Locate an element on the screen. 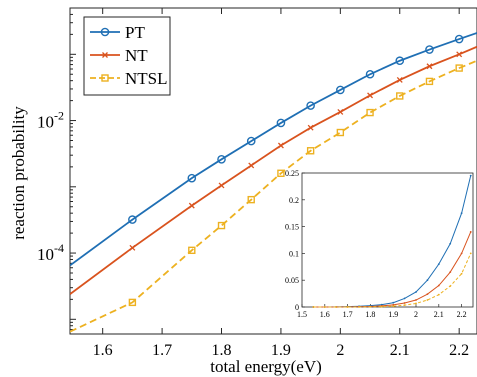 The height and width of the screenshot is (377, 477). inset-y-tick-label: 0.05 is located at coordinates (292, 280).